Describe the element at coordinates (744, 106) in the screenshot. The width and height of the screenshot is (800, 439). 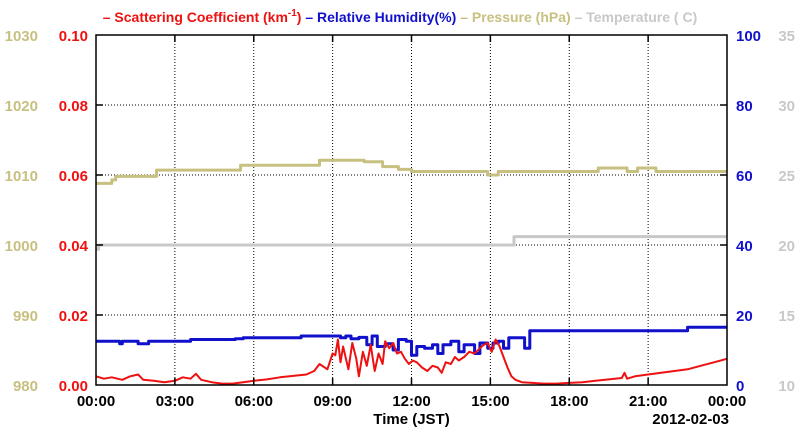
I see `y-tick-label-rh: 80` at that location.